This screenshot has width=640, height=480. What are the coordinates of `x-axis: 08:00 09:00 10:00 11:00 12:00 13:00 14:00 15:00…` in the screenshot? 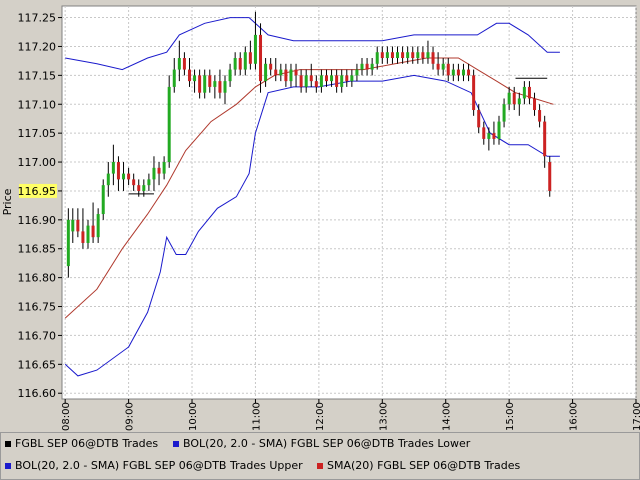 It's located at (350, 415).